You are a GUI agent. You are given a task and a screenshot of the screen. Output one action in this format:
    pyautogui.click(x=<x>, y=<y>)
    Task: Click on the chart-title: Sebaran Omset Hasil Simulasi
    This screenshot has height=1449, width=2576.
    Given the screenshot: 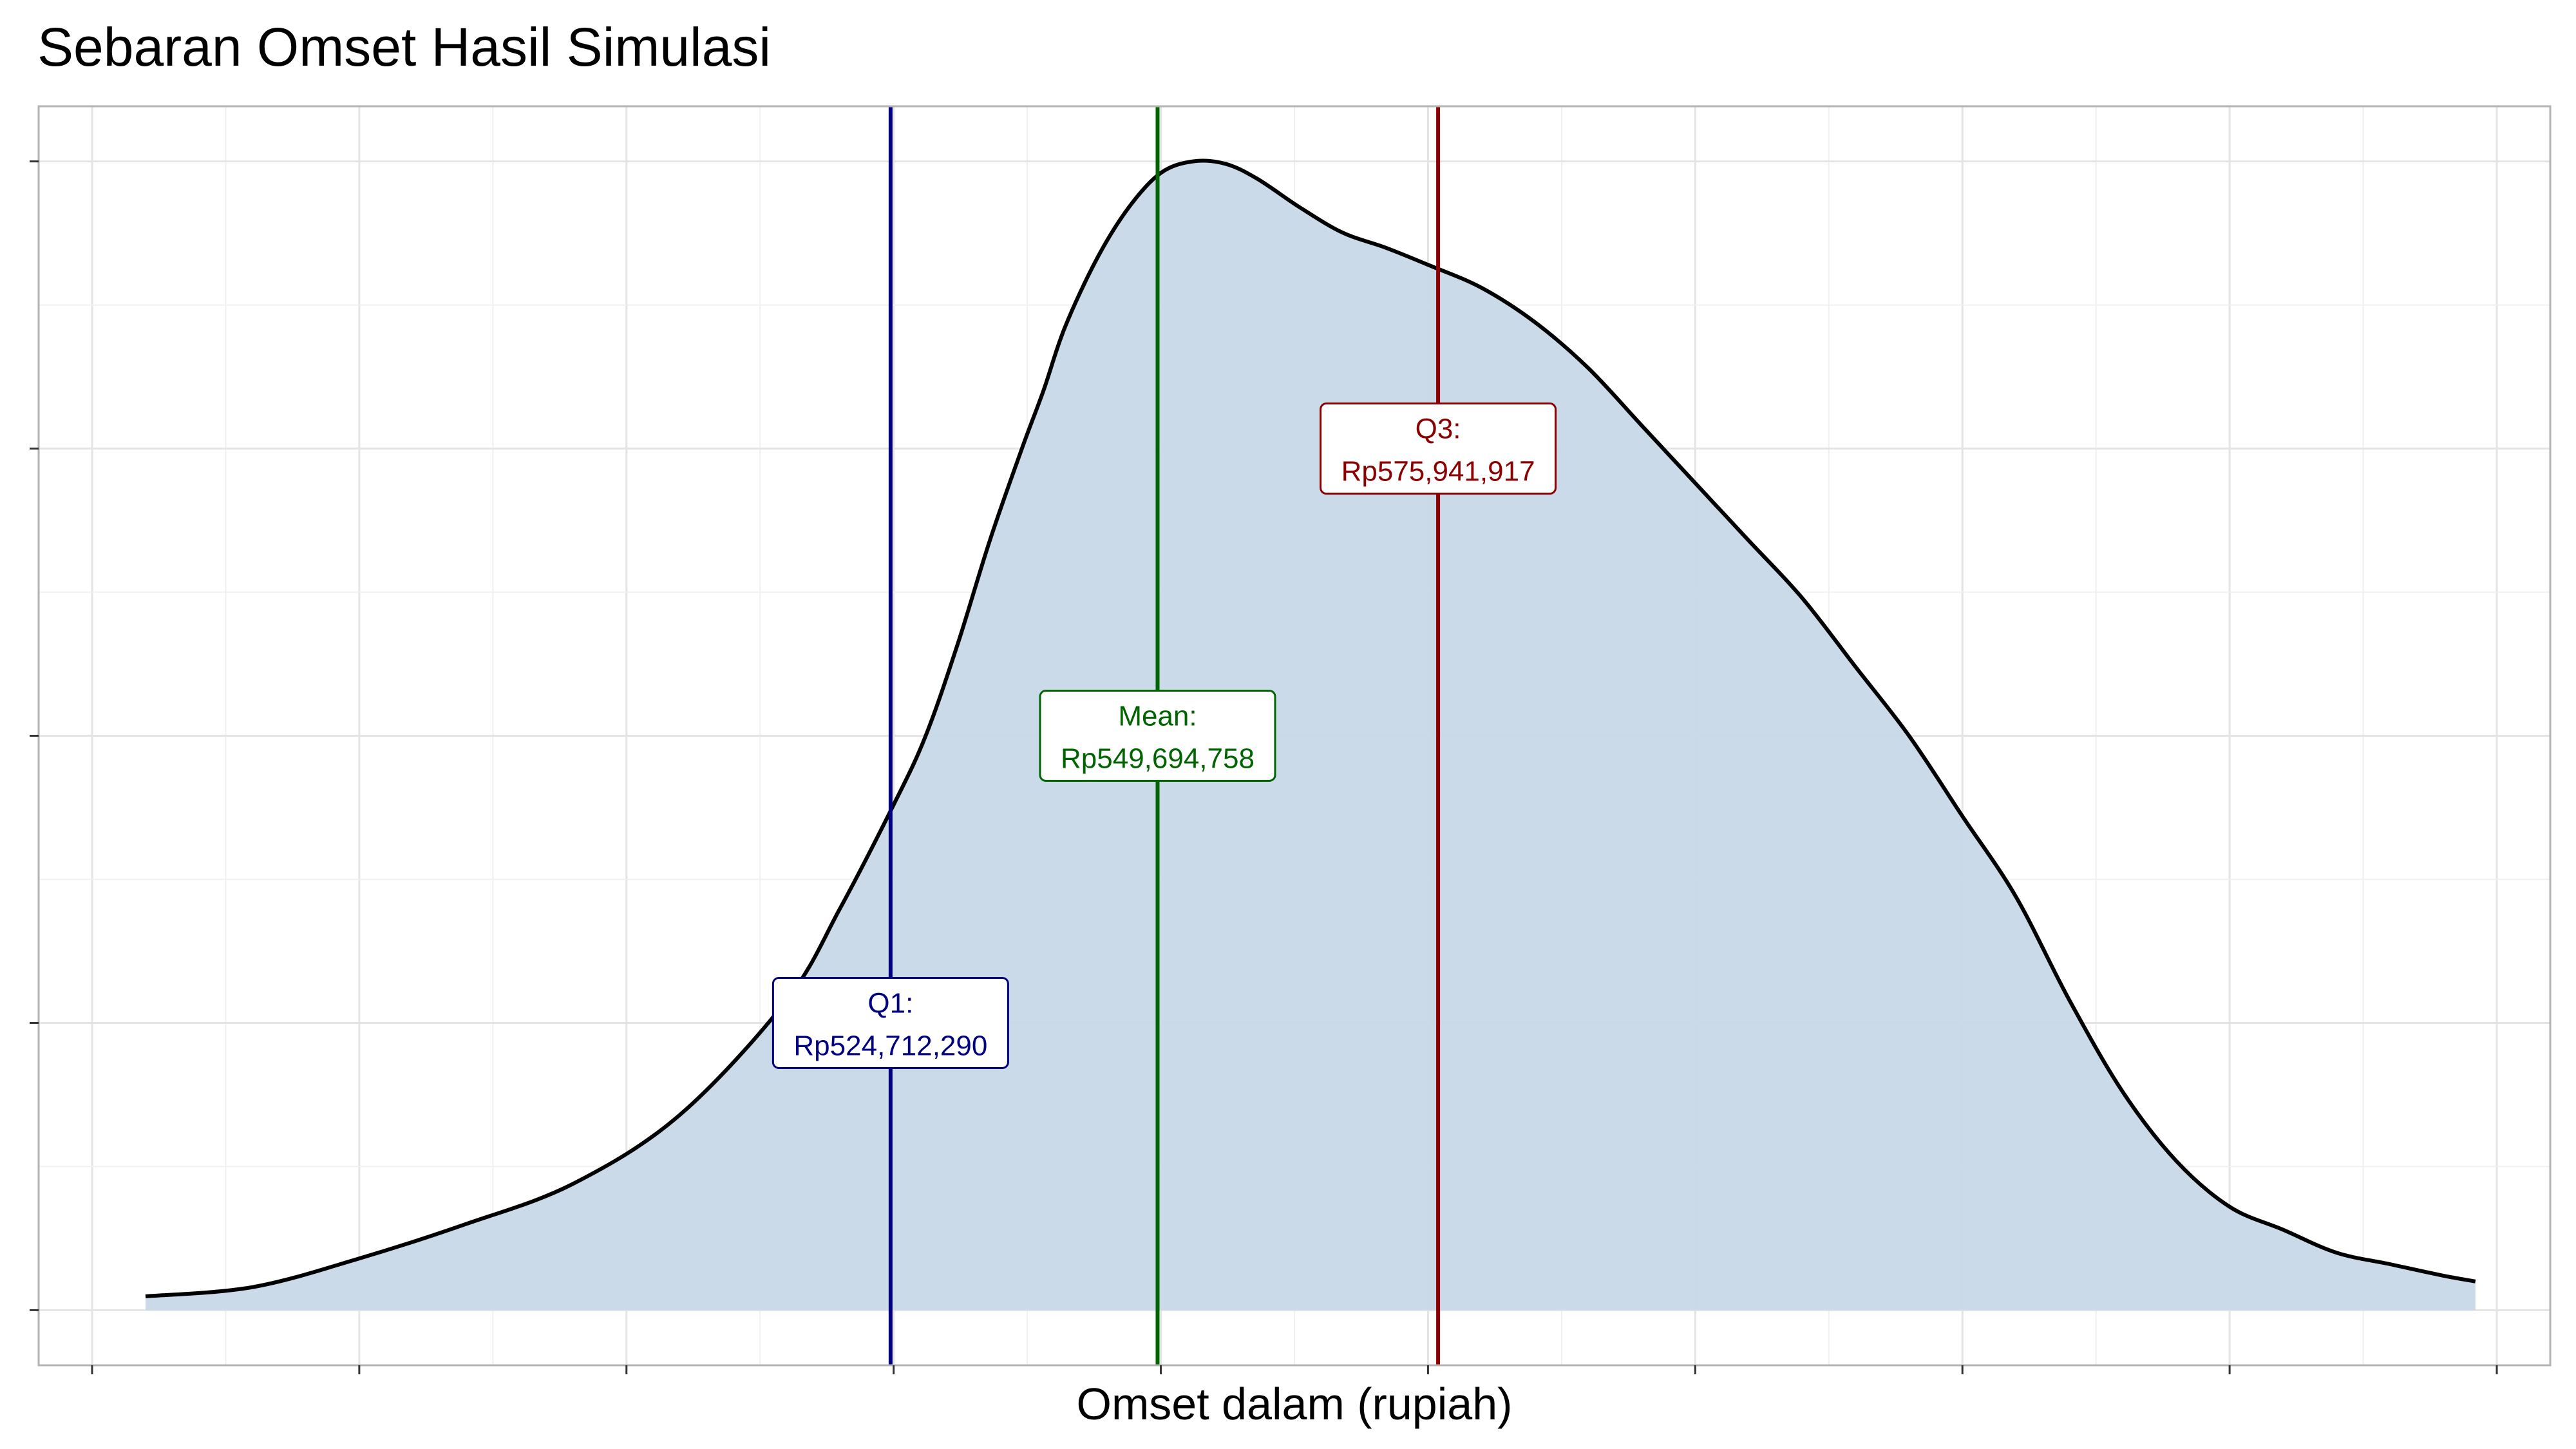 What is the action you would take?
    pyautogui.click(x=404, y=47)
    